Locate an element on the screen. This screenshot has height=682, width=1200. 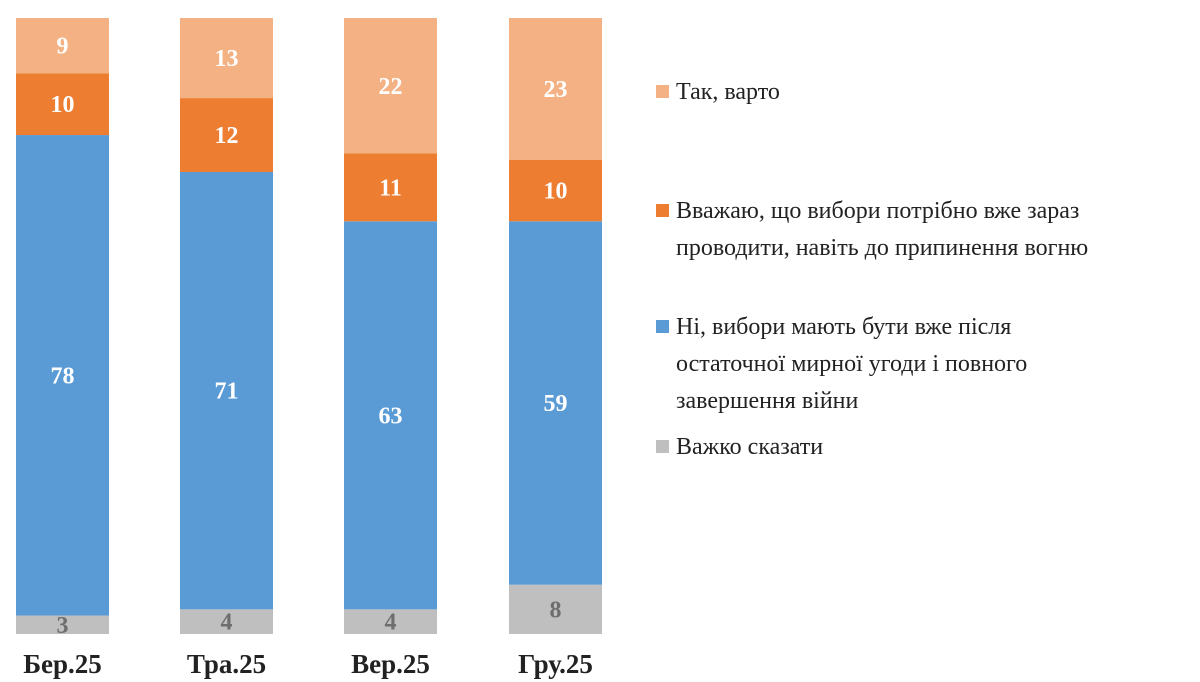
data-label: 71 is located at coordinates (227, 392).